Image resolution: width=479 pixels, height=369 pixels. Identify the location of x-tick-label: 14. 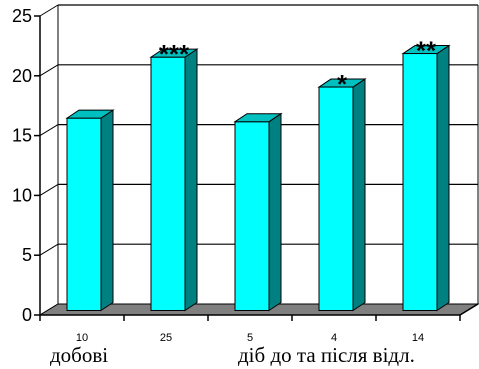
(418, 338).